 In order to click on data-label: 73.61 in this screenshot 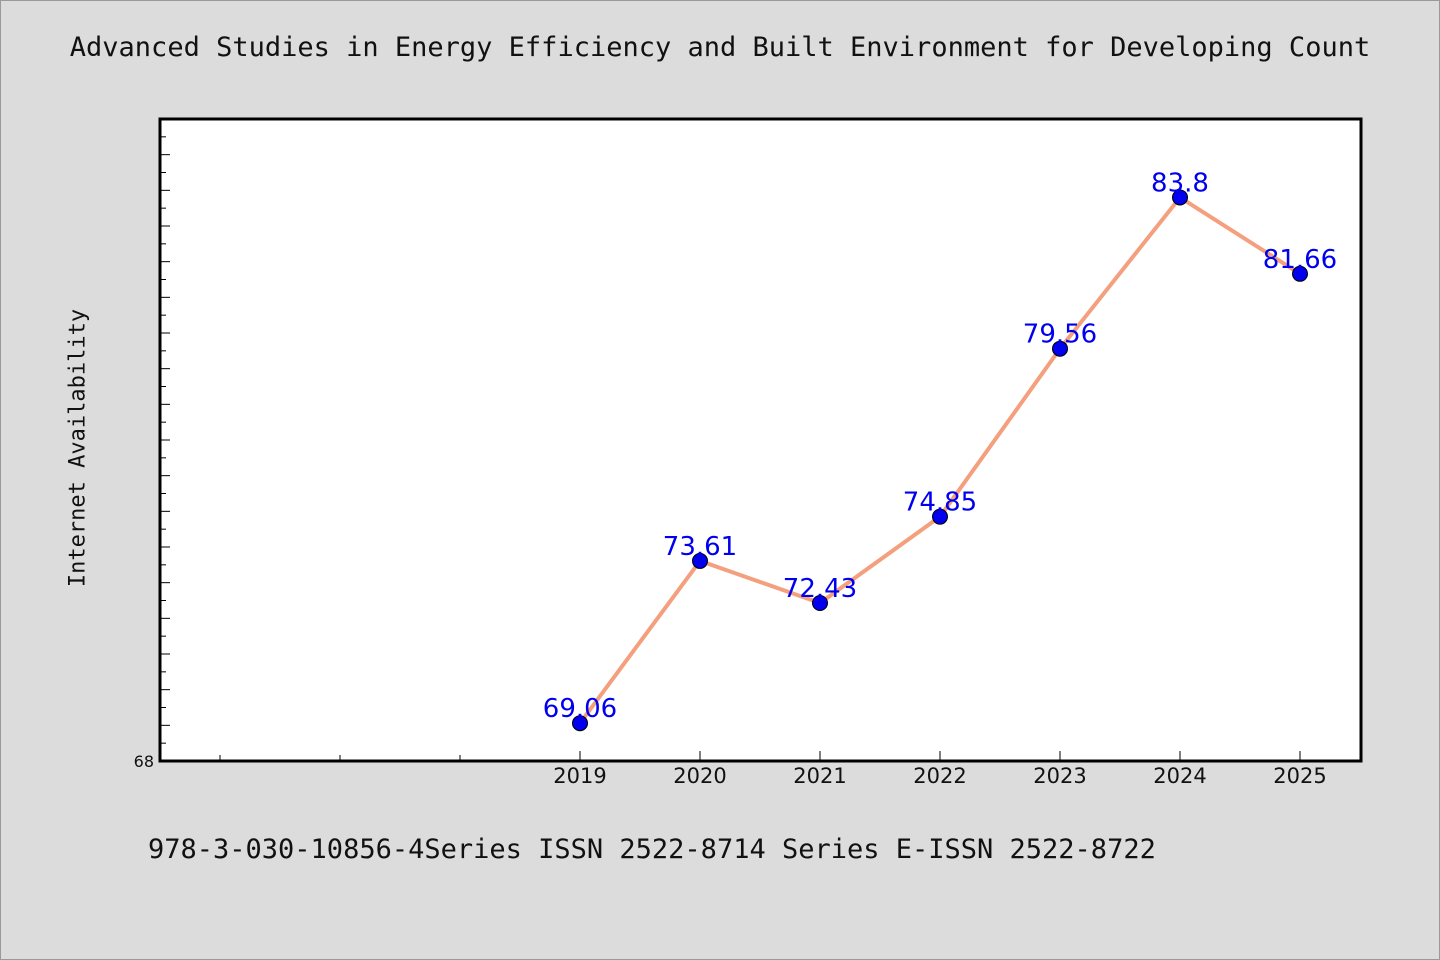, I will do `click(700, 547)`.